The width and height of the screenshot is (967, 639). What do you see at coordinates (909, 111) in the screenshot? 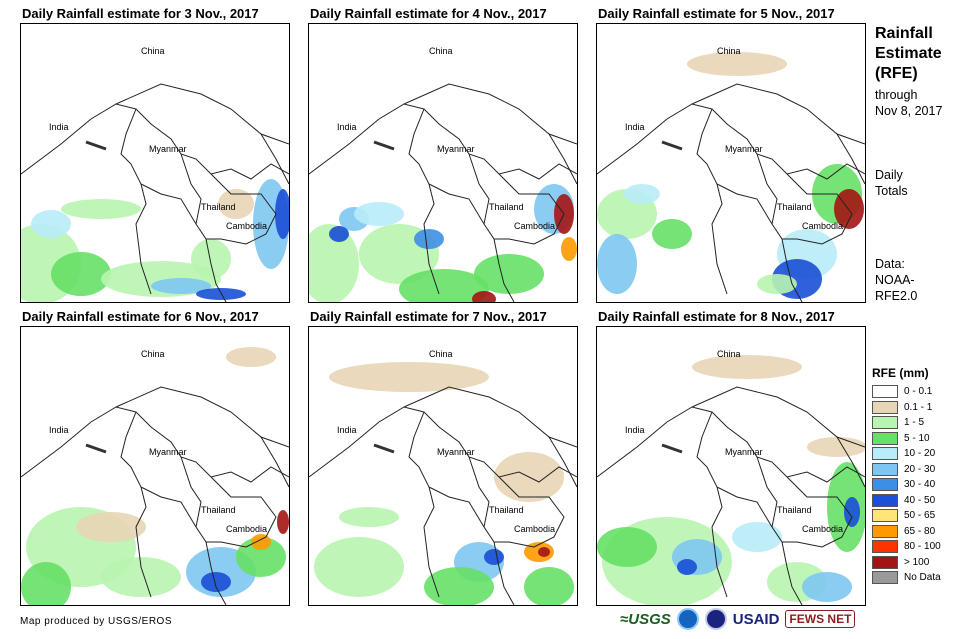
I see `through-date: Nov 8, 2017` at bounding box center [909, 111].